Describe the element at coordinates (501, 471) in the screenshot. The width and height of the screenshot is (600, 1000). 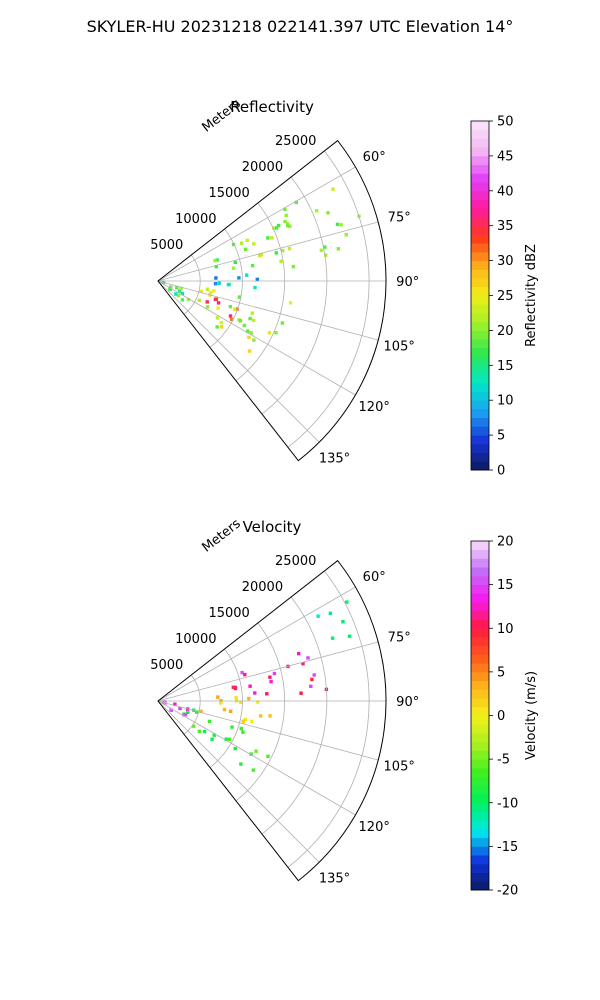
I see `colorbar-tick-label: 0` at that location.